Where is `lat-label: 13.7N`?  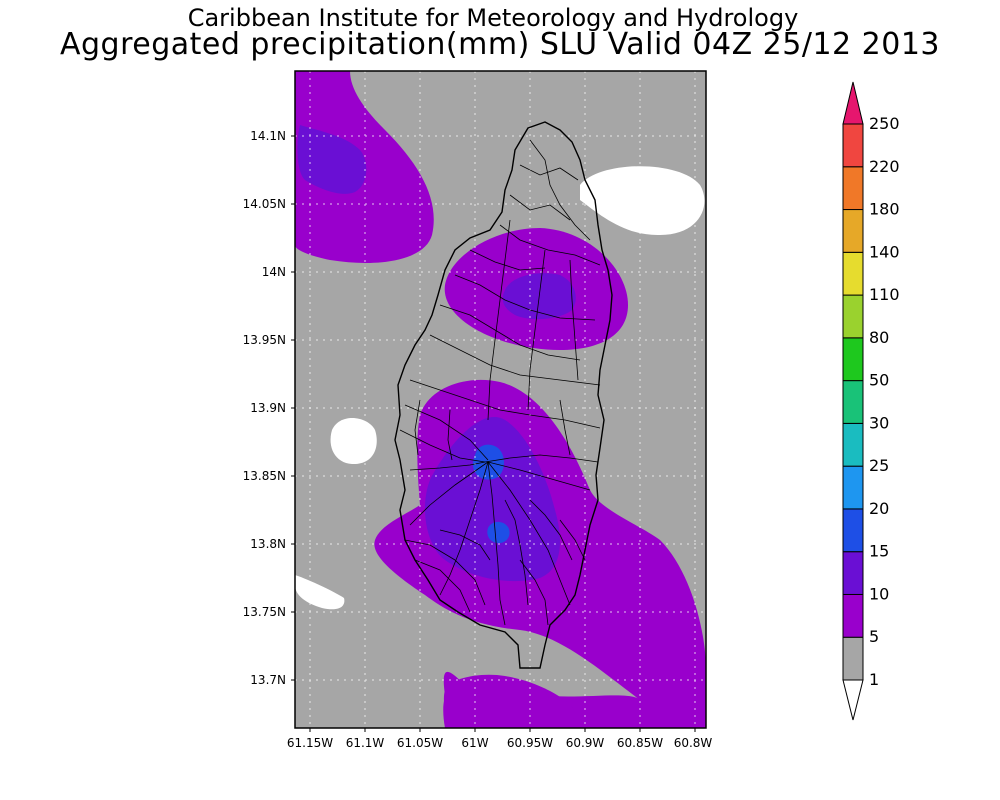 lat-label: 13.7N is located at coordinates (268, 680).